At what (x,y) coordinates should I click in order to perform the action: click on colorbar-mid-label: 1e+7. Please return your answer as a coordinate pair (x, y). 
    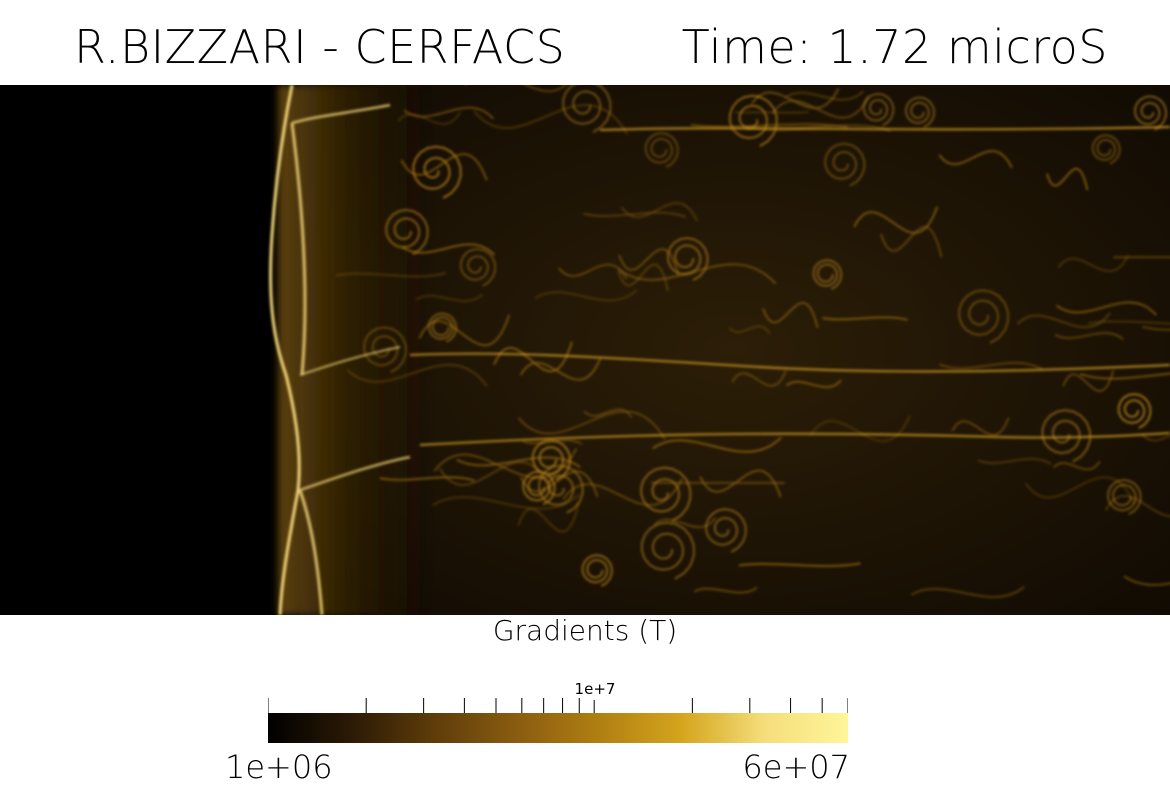
    Looking at the image, I should click on (595, 689).